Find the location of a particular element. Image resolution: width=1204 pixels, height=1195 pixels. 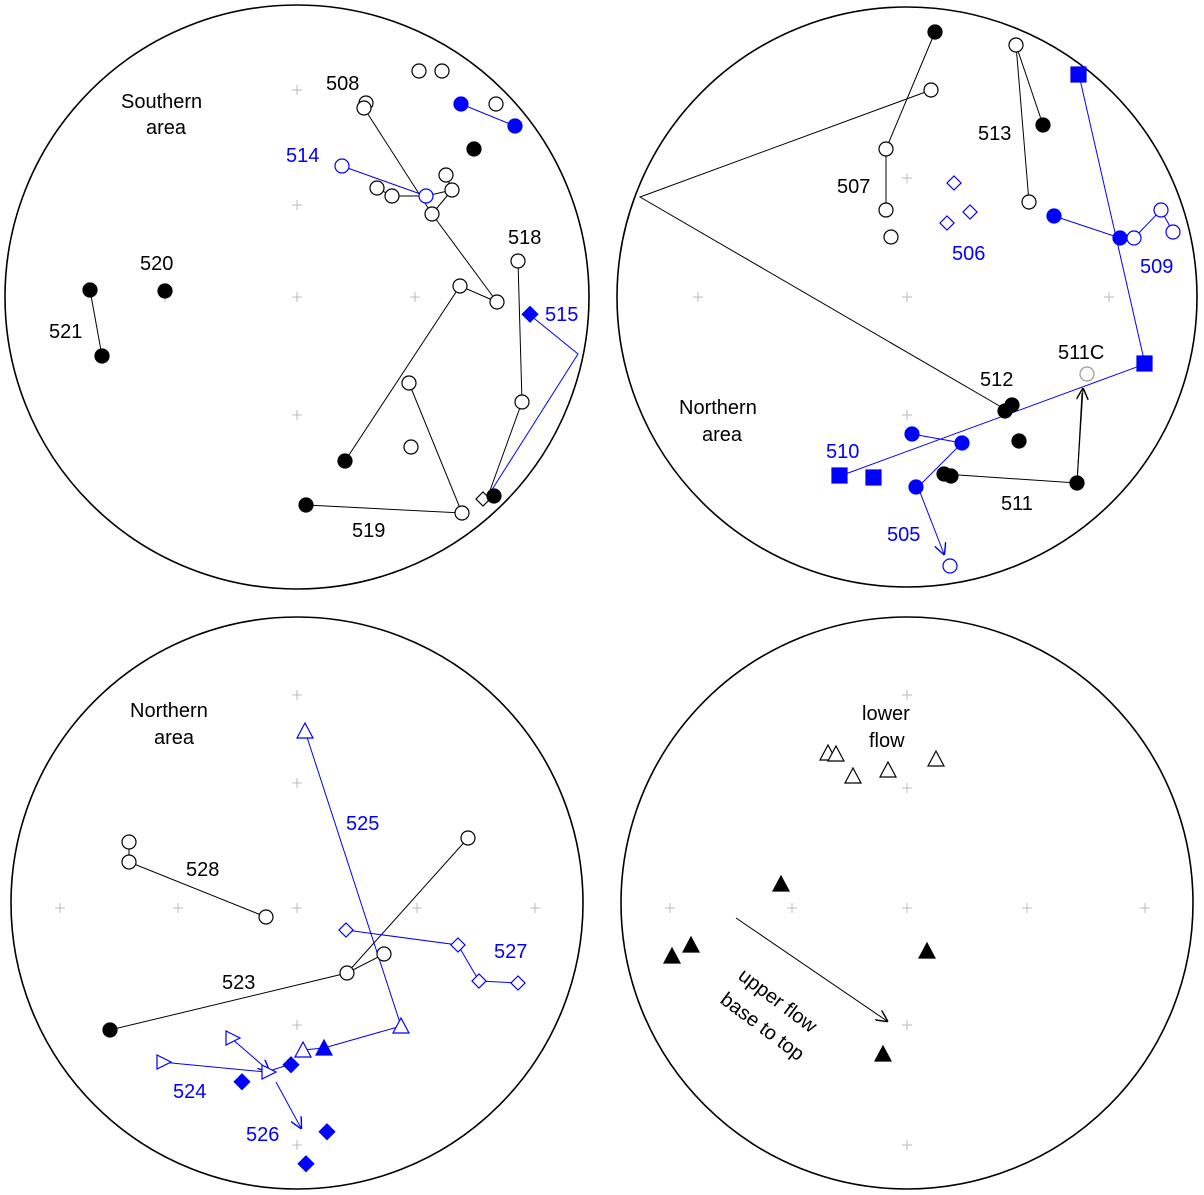

sample-label: 525 is located at coordinates (362, 824).